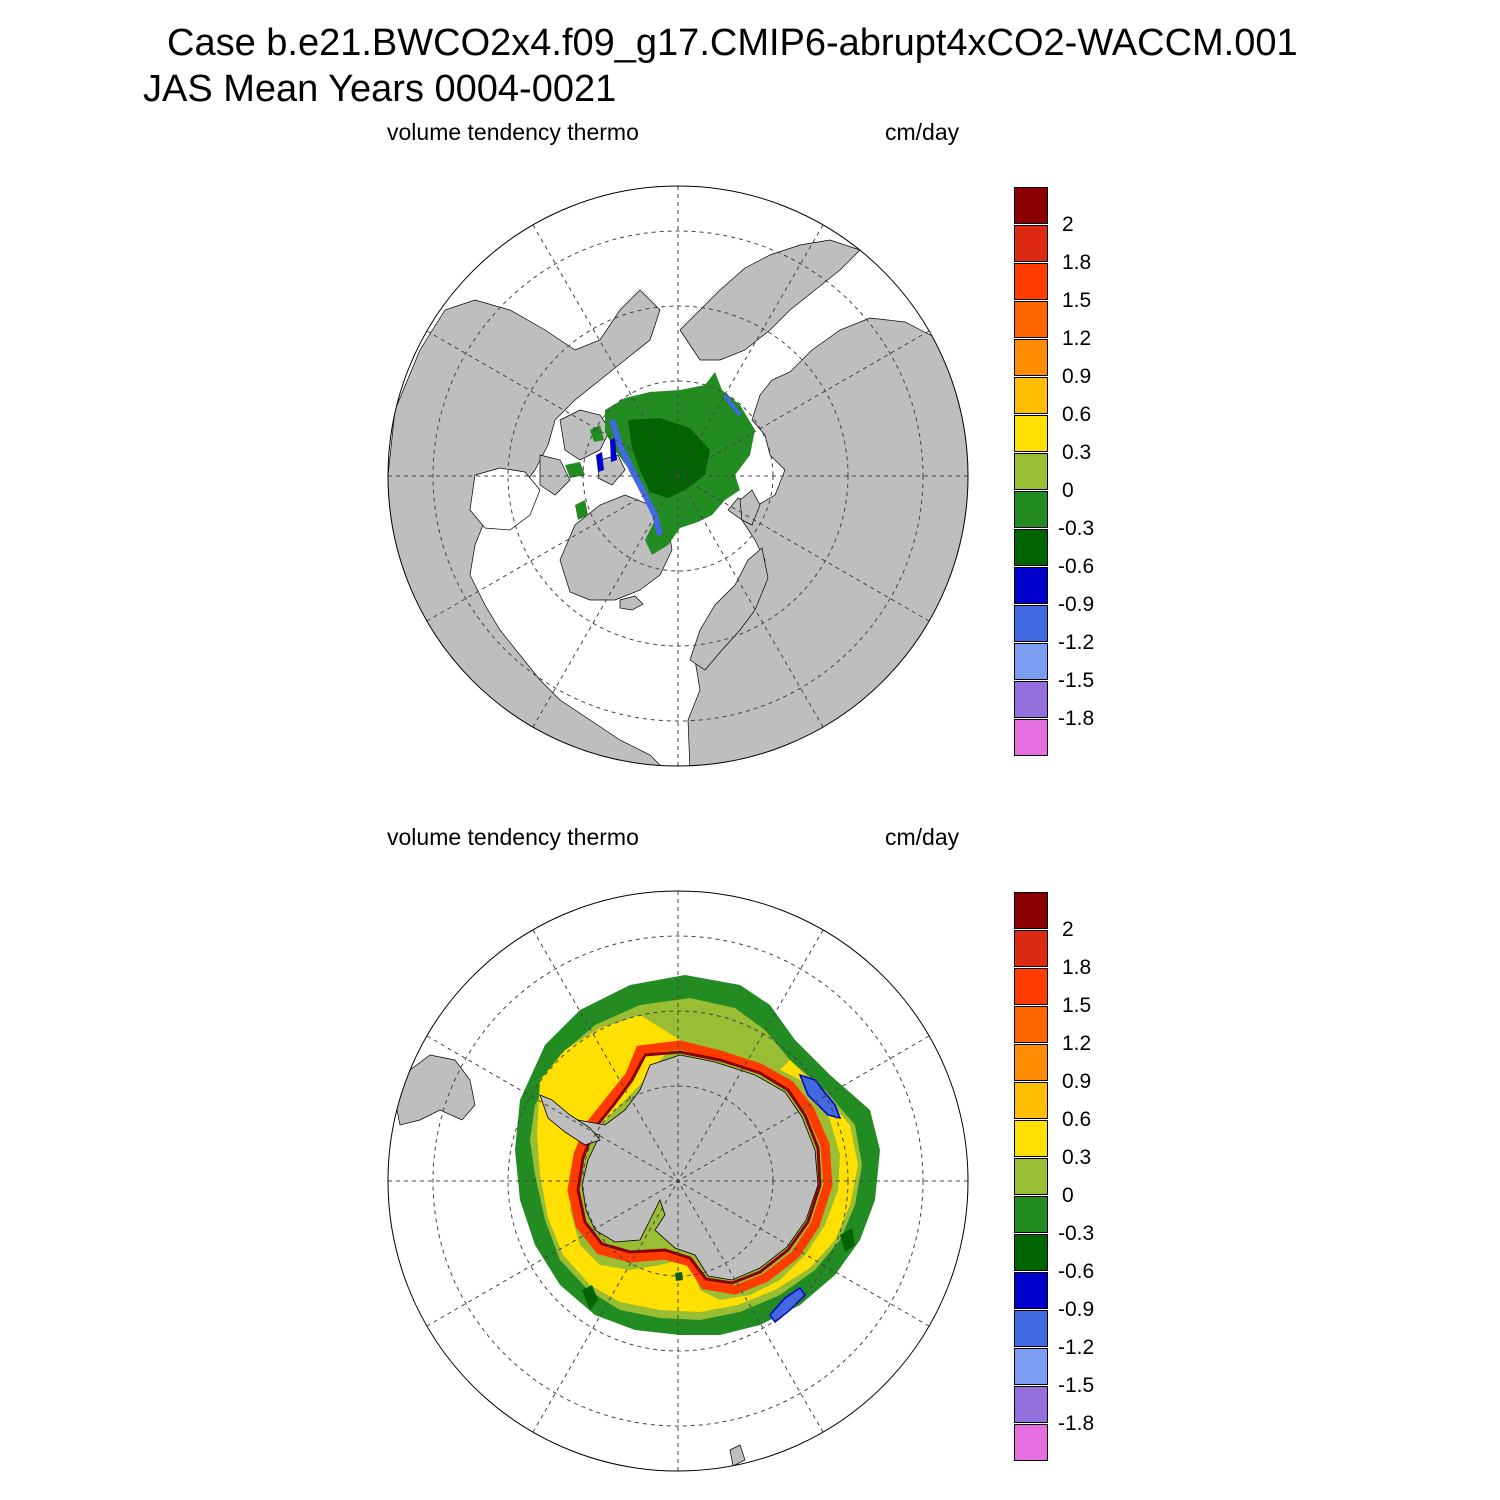 This screenshot has width=1500, height=1500. What do you see at coordinates (1068, 929) in the screenshot?
I see `south-colorbar-label: 2` at bounding box center [1068, 929].